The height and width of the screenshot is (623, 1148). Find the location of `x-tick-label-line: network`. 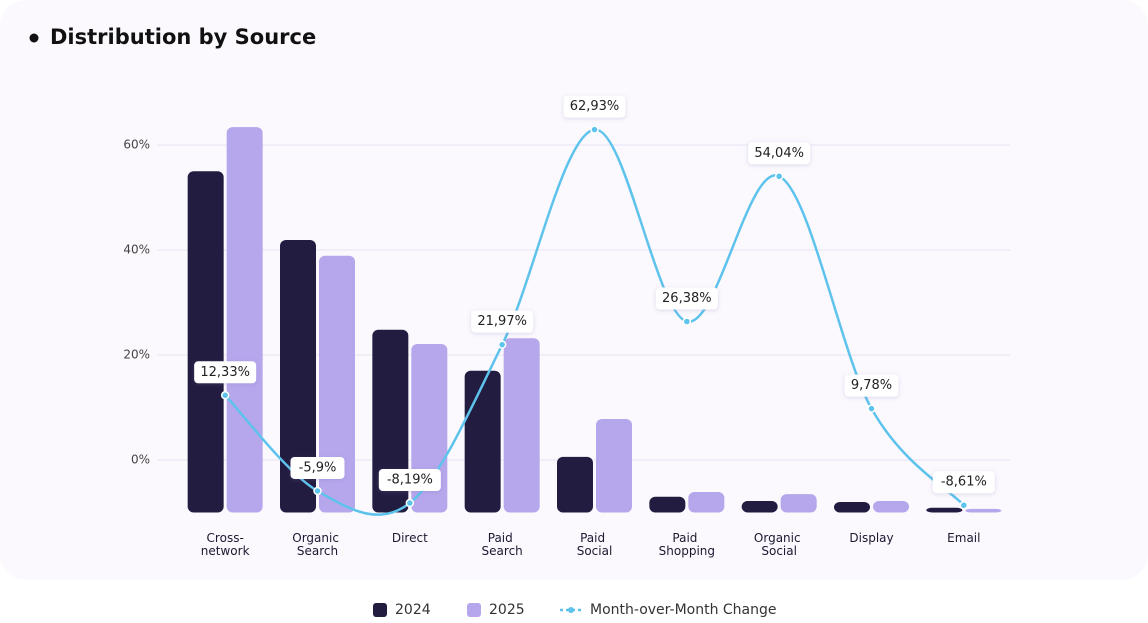

x-tick-label-line: network is located at coordinates (225, 551).